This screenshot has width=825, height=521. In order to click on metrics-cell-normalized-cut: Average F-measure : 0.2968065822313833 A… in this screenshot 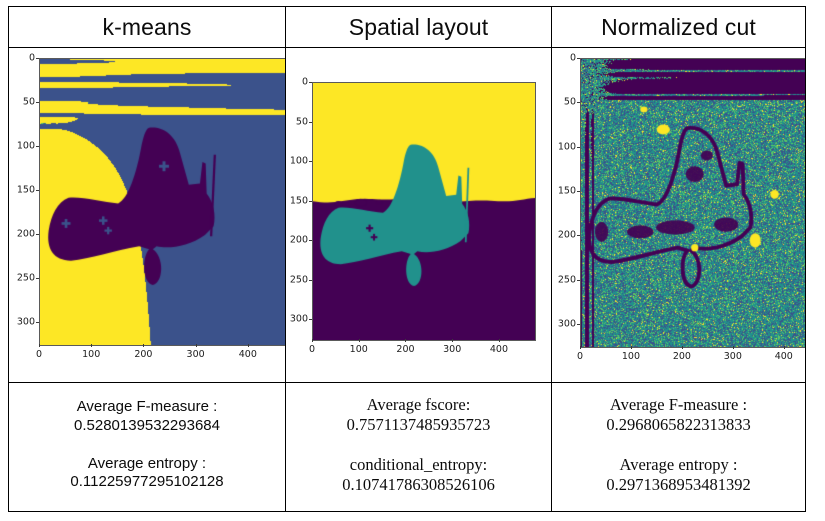, I will do `click(678, 447)`.